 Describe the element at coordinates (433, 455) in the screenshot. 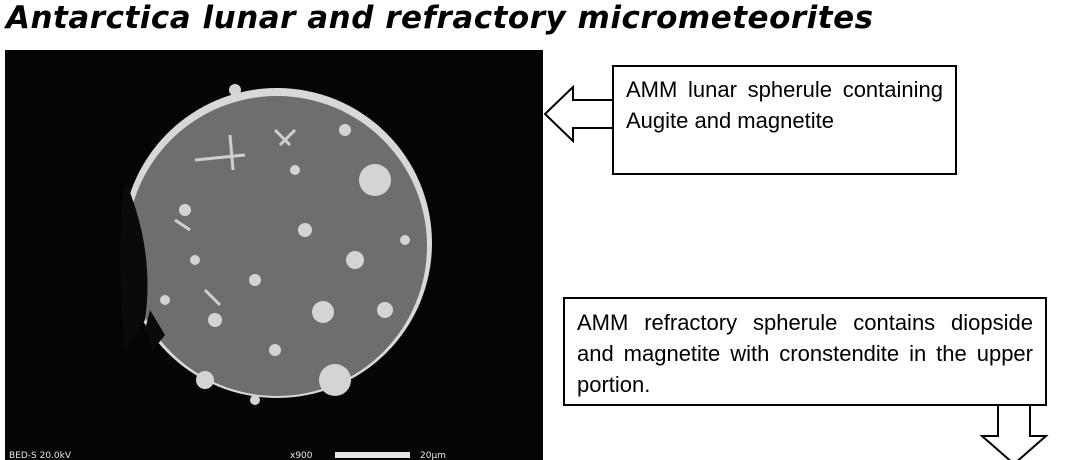

I see `image-scale: 20µm` at that location.